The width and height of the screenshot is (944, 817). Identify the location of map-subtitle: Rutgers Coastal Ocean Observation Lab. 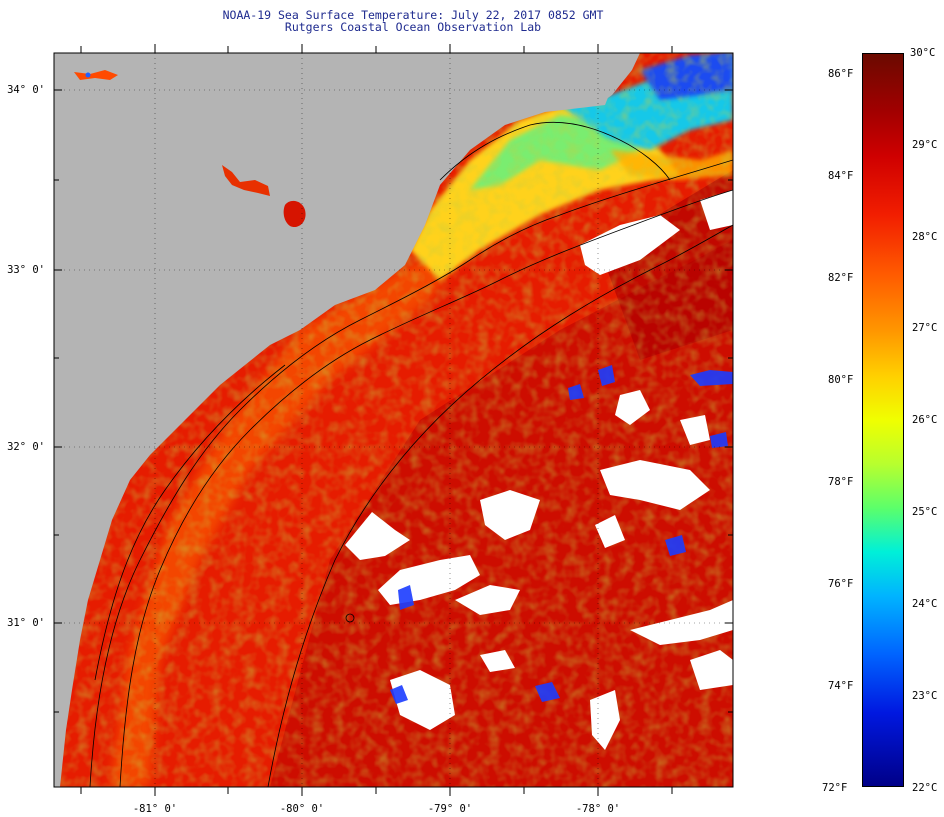
(413, 27).